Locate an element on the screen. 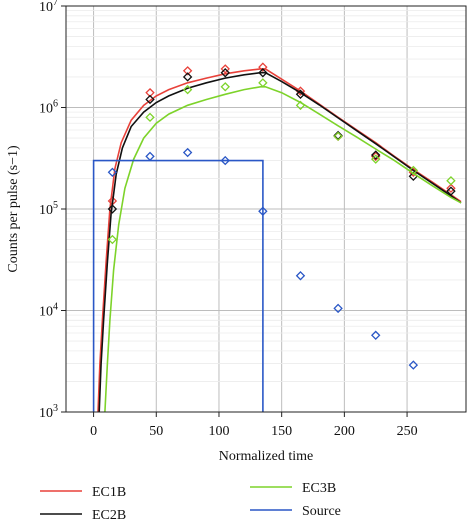 The image size is (474, 523). legend-label: Source is located at coordinates (321, 511).